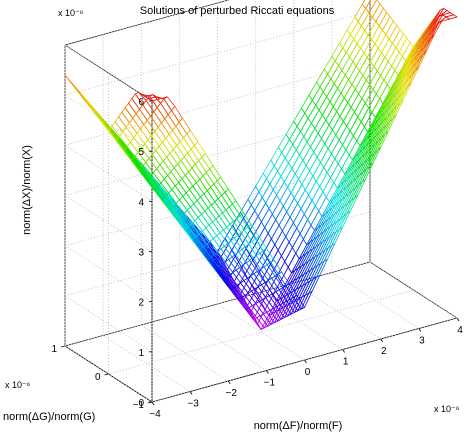  Describe the element at coordinates (141, 353) in the screenshot. I see `z-tick-label: 1` at that location.